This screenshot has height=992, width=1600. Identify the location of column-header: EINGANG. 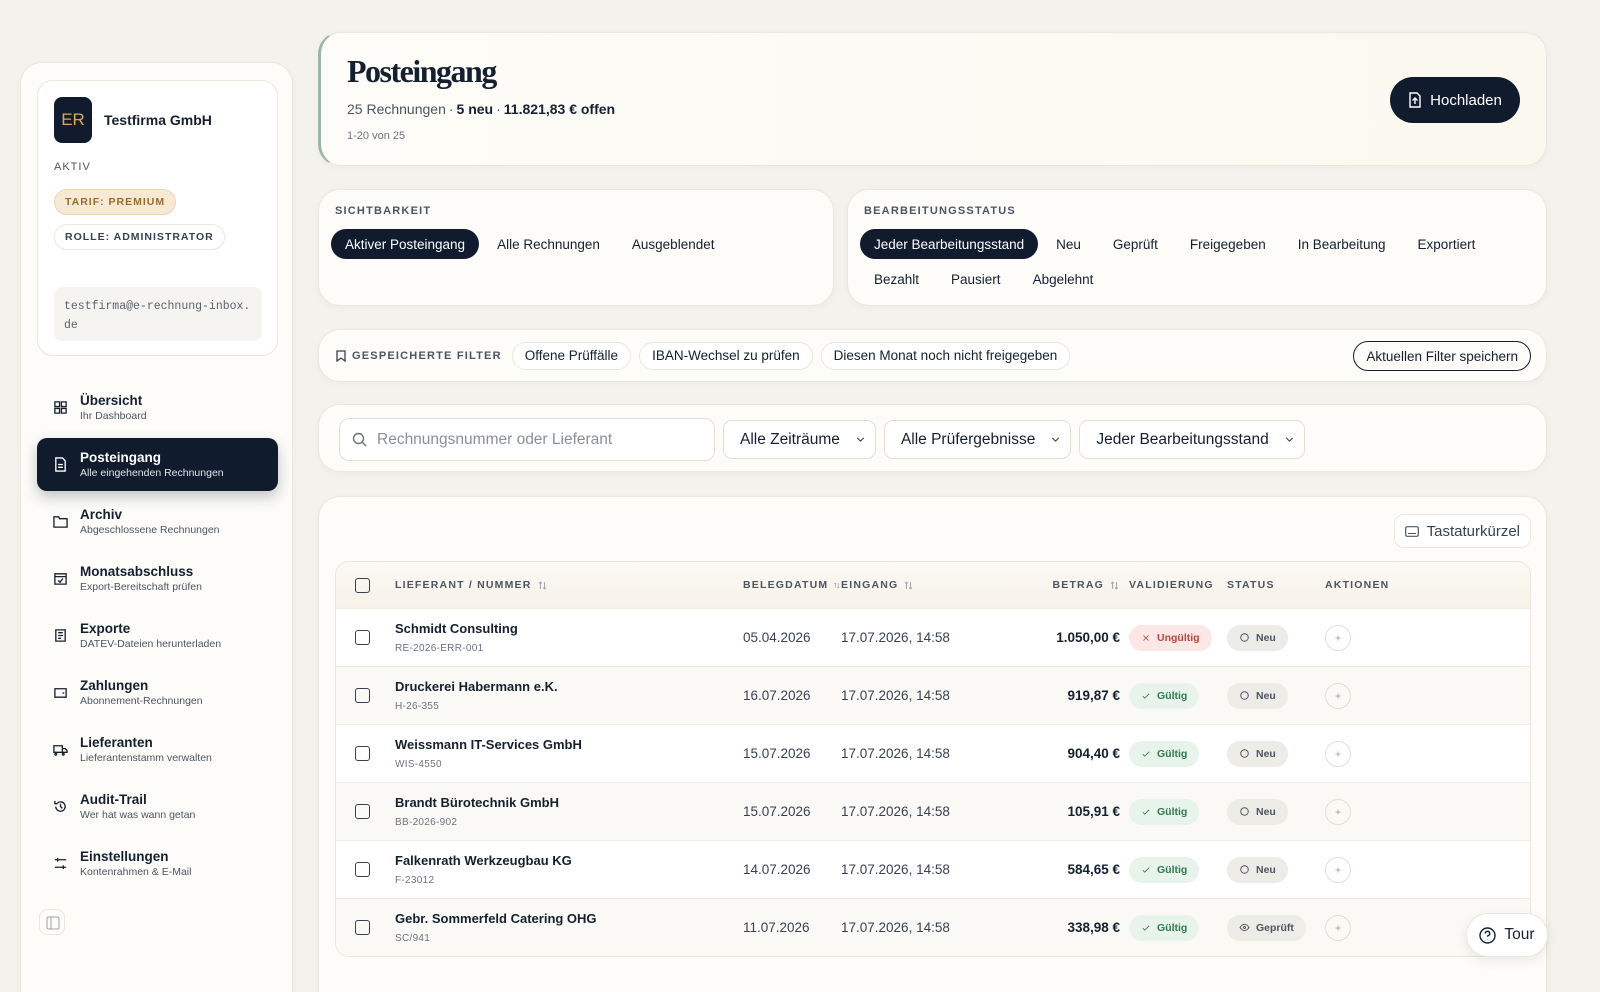
(941, 585).